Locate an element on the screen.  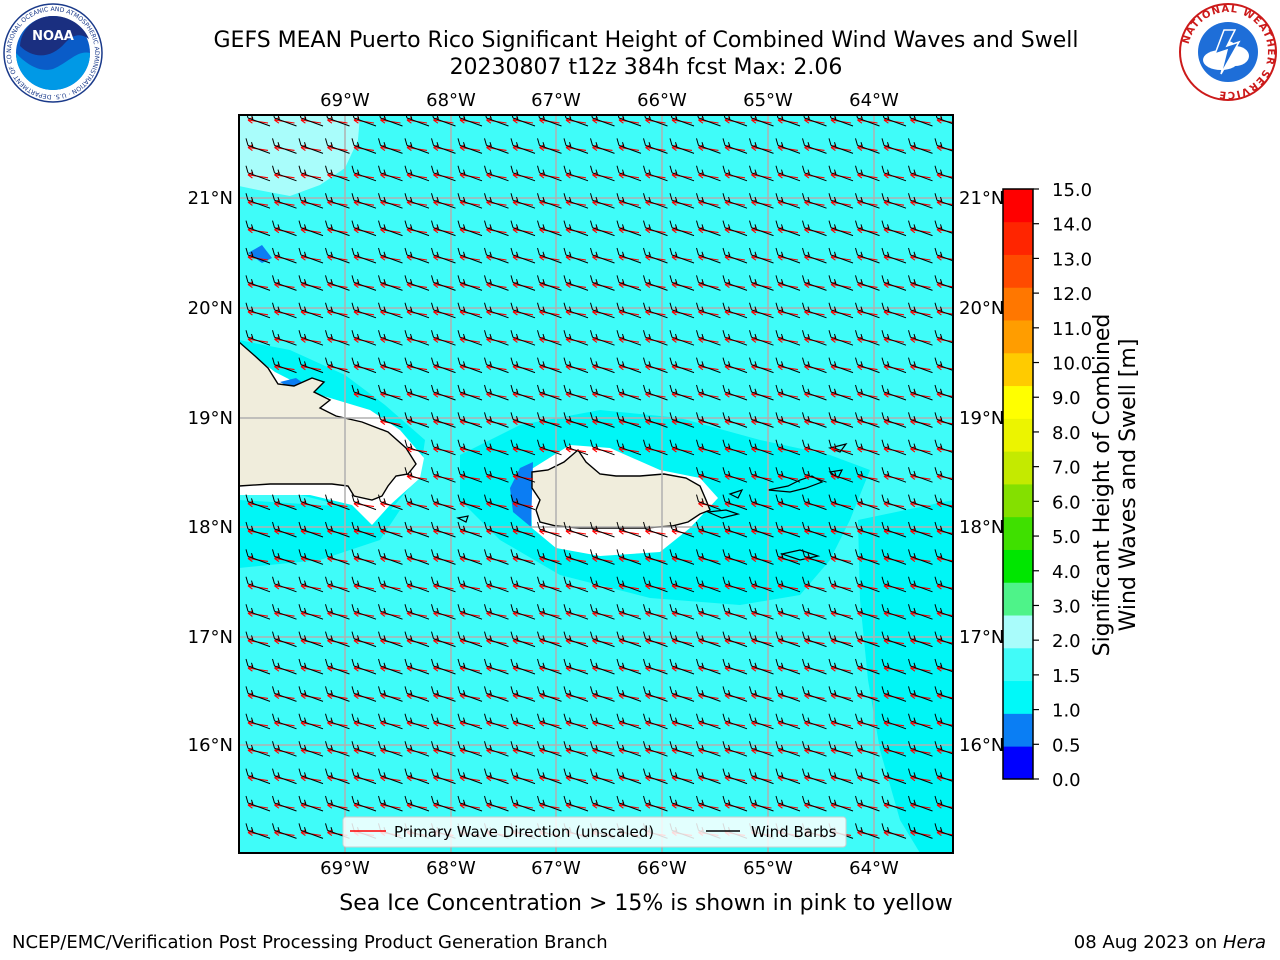
lat-label-left: 16°N is located at coordinates (210, 745).